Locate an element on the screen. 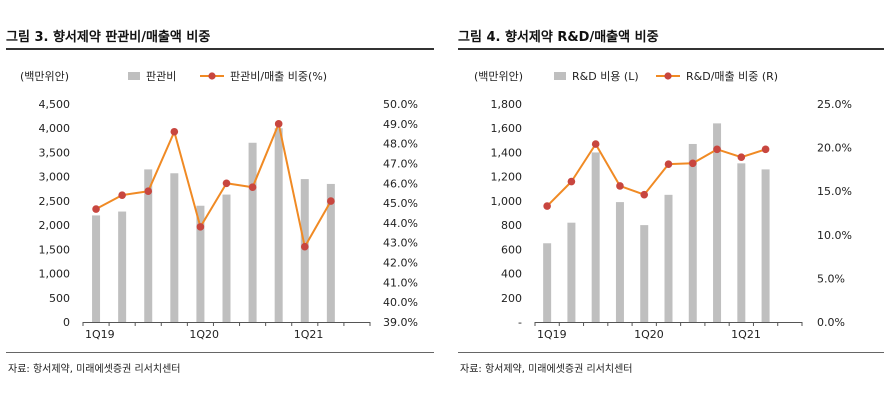 The height and width of the screenshot is (407, 890). chart-title: 그림 3. 향서제약 판관비/매출액 비중 is located at coordinates (108, 37).